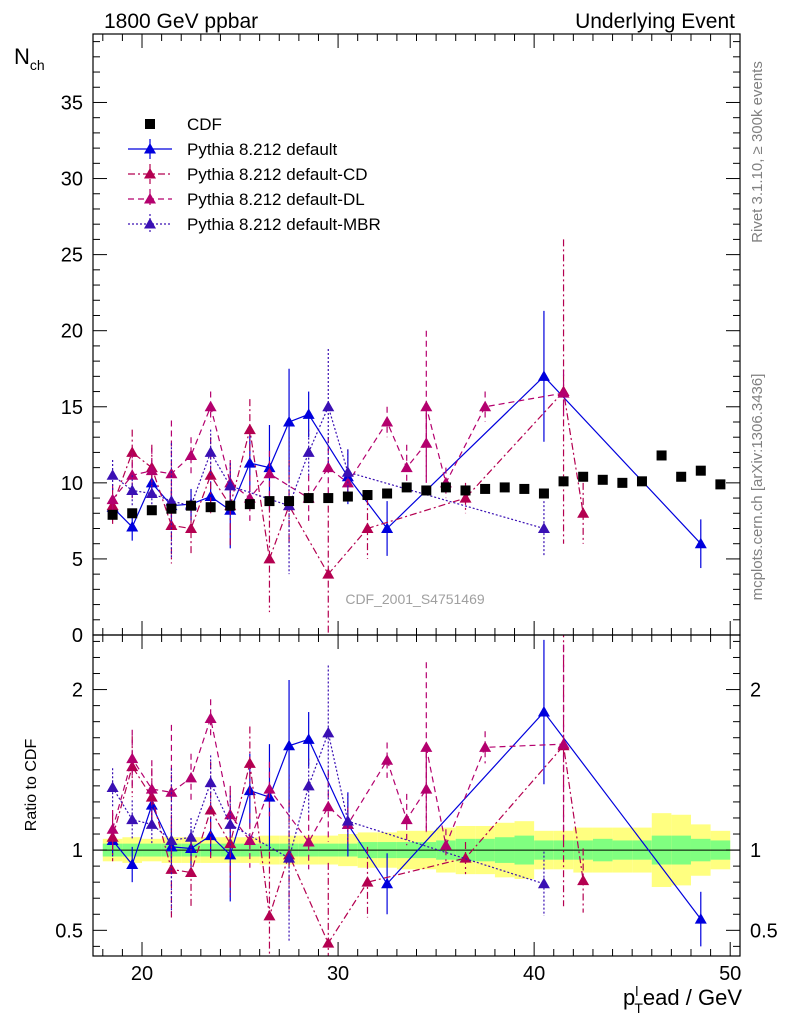 The image size is (786, 1024). I want to click on ratio-y-tick-label-right: 2, so click(755, 691).